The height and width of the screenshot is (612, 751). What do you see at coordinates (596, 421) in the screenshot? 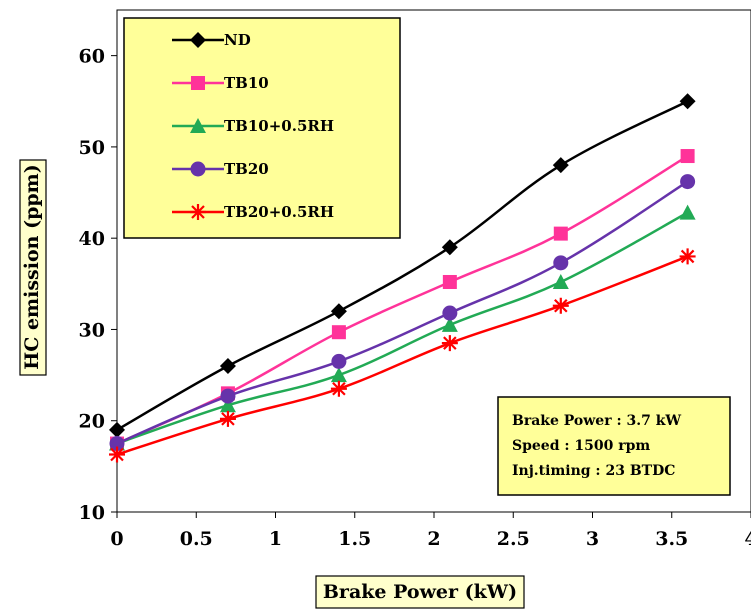
I see `info-line-brake-power: Brake Power : 3.7 kW` at bounding box center [596, 421].